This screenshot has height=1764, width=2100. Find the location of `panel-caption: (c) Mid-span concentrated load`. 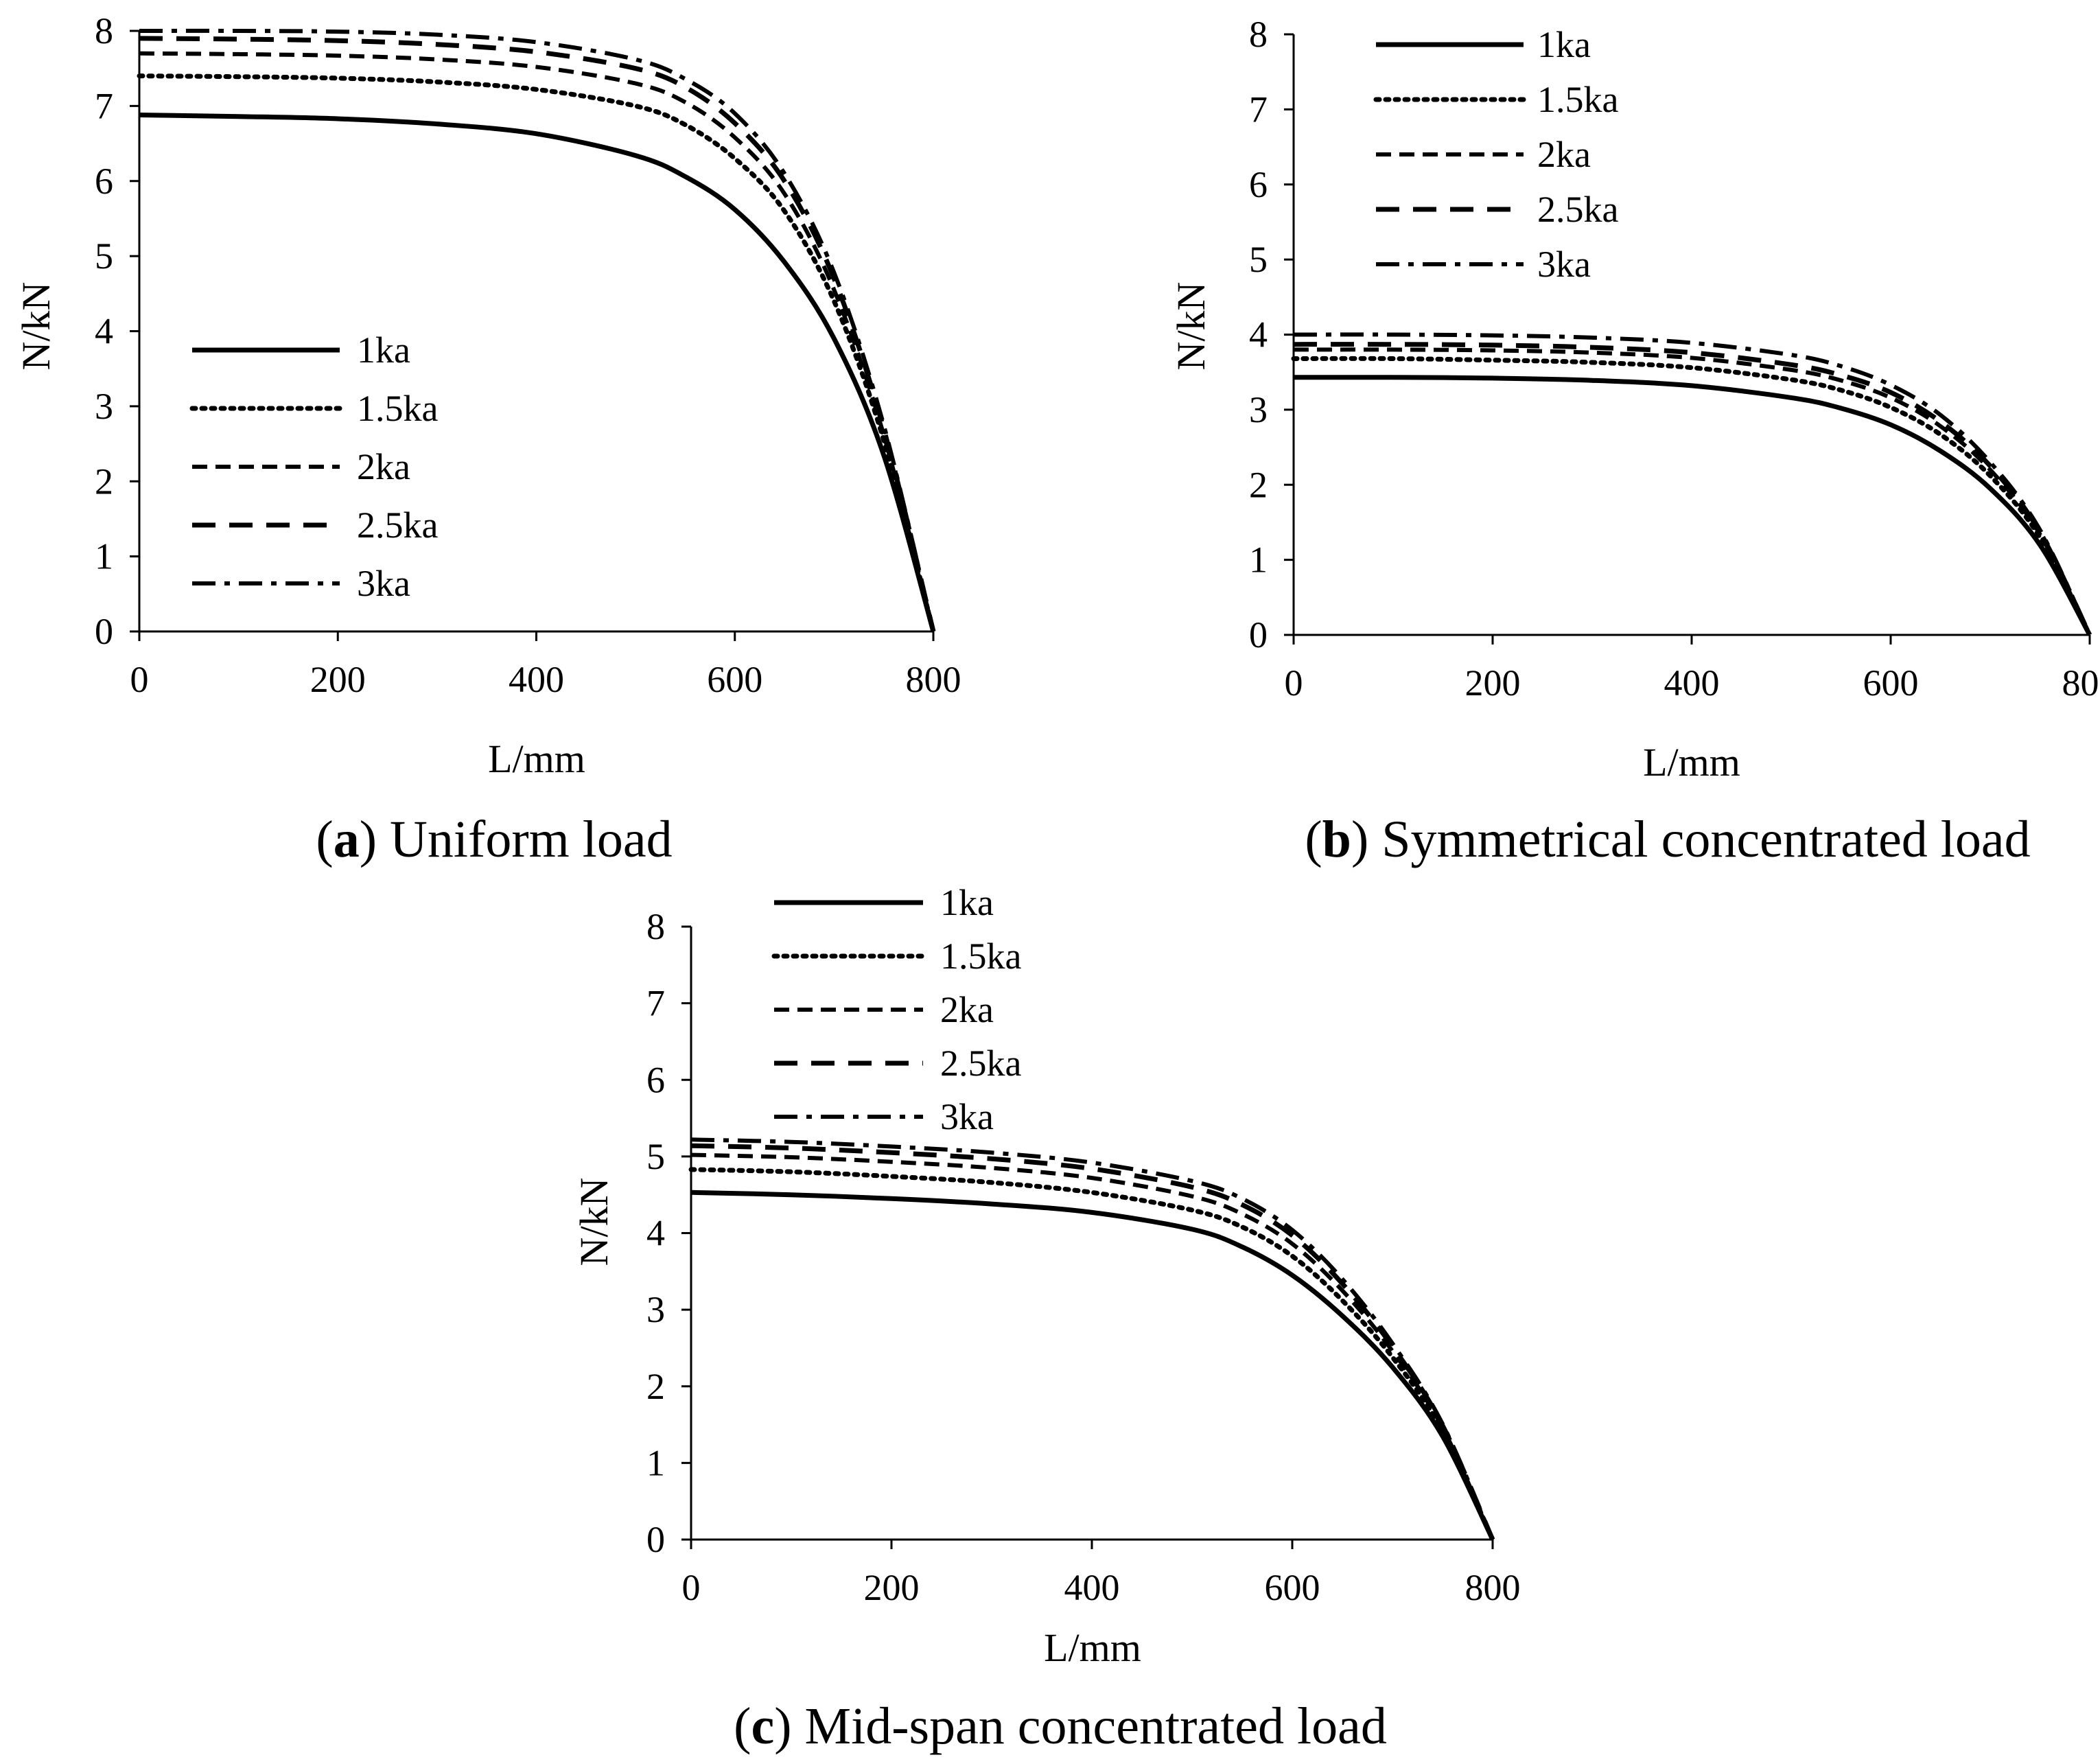

panel-caption: (c) Mid-span concentrated load is located at coordinates (1060, 1726).